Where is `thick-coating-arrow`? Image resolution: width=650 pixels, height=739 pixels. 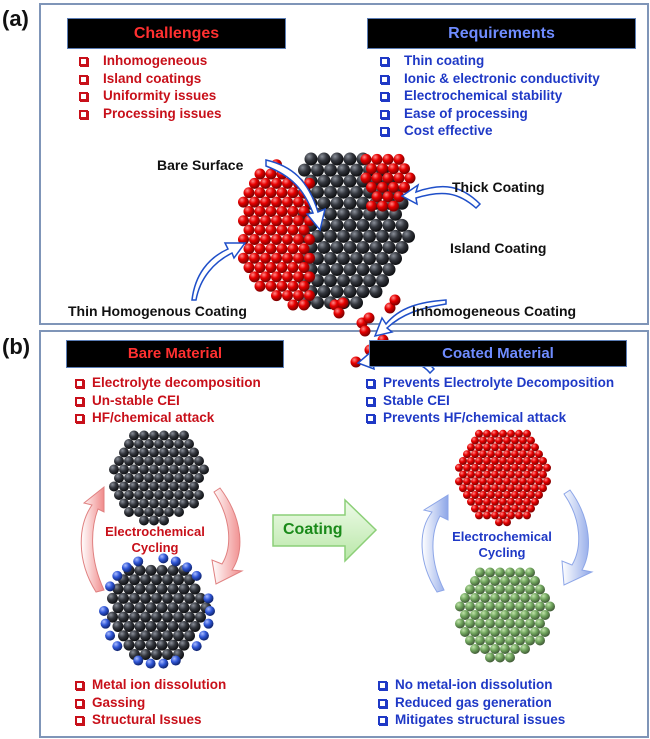 thick-coating-arrow is located at coordinates (441, 196).